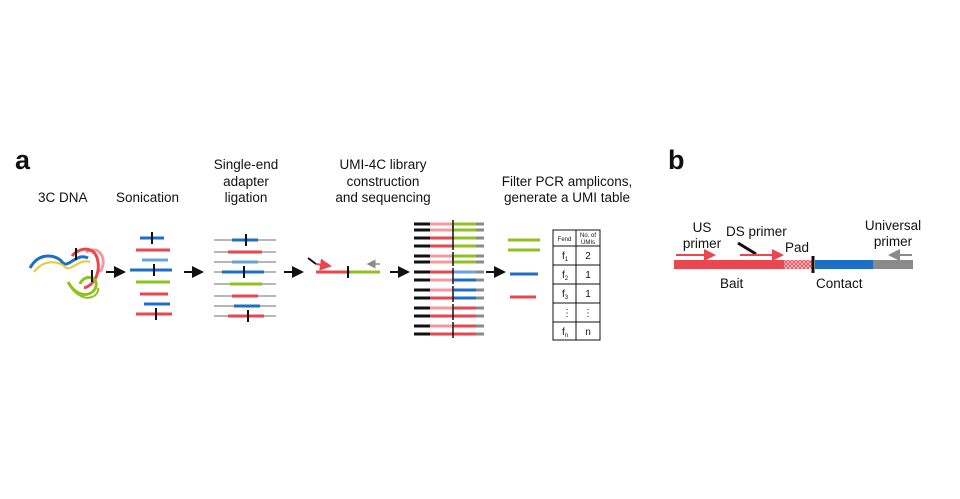 This screenshot has height=499, width=960. What do you see at coordinates (702, 227) in the screenshot?
I see `us-primer-label-line1: US` at bounding box center [702, 227].